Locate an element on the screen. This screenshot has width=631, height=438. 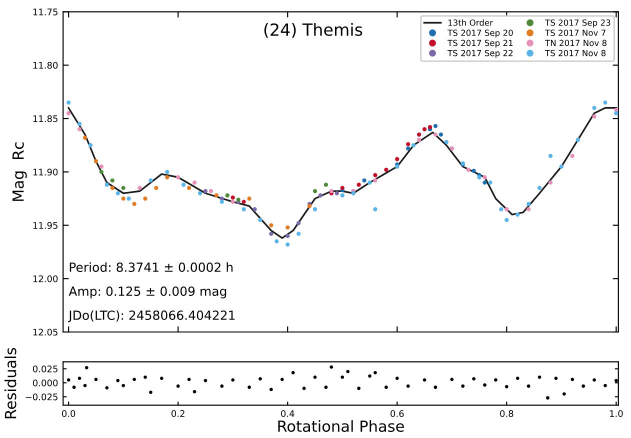
annotation: Period: 8.3741 ± 0.0002 h is located at coordinates (151, 267).